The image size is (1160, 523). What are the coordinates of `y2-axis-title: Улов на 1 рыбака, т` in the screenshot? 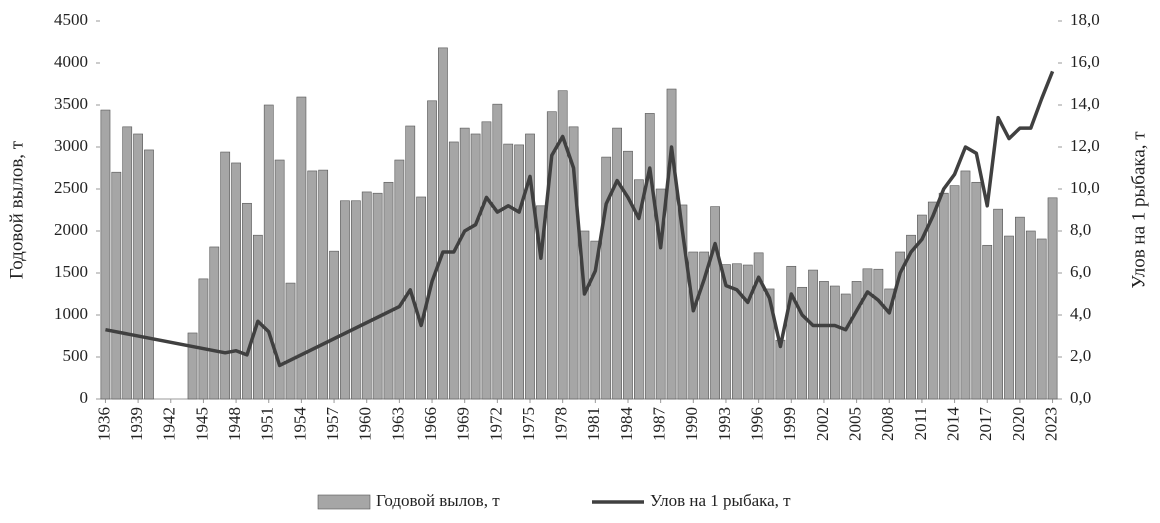 It's located at (1138, 210).